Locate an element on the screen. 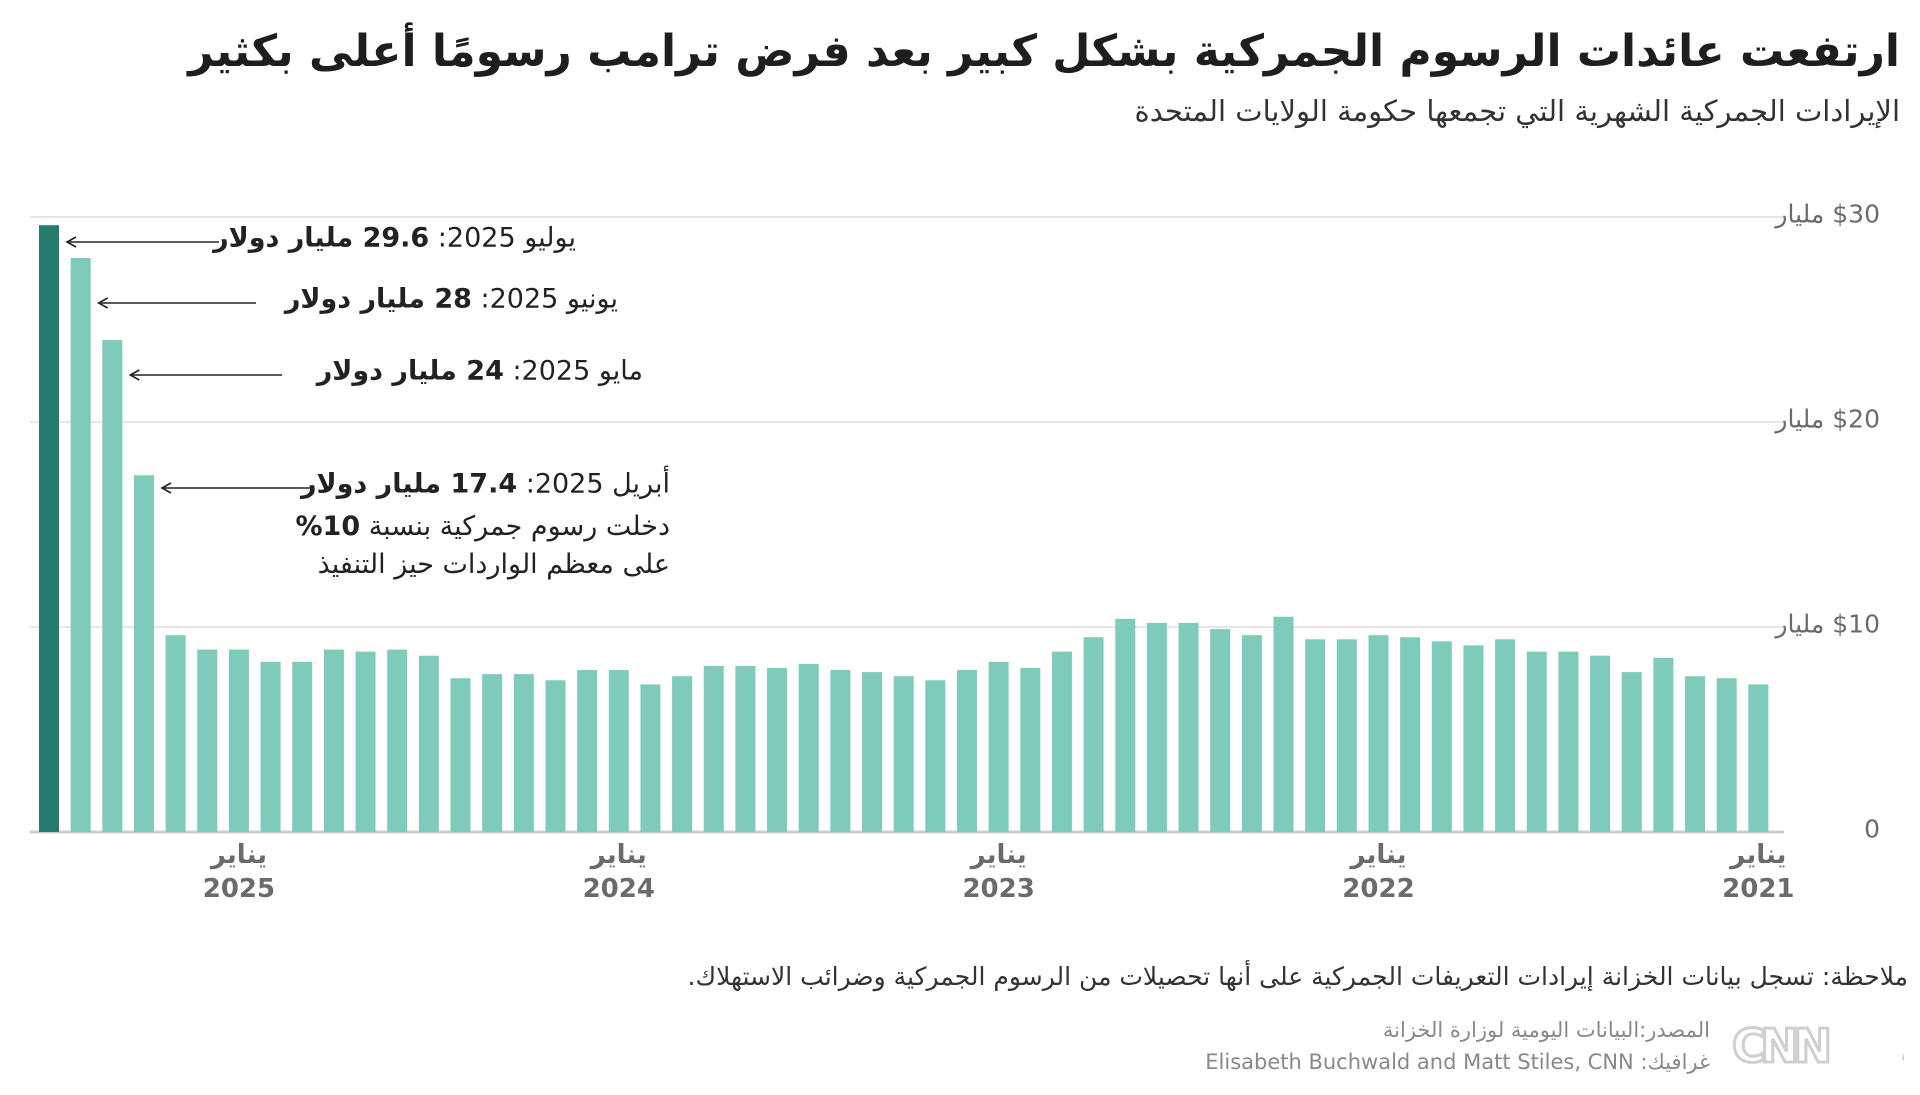 This screenshot has height=1095, width=1920. annotation-month: يوليو 2025: is located at coordinates (502, 238).